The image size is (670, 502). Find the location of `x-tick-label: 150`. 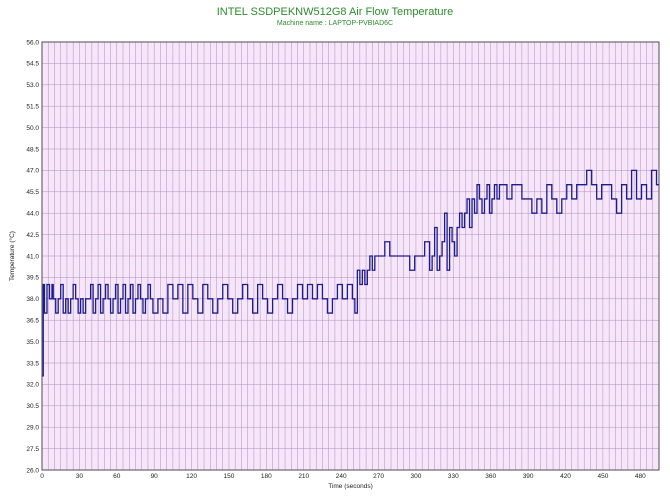

x-tick-label: 150 is located at coordinates (229, 476).